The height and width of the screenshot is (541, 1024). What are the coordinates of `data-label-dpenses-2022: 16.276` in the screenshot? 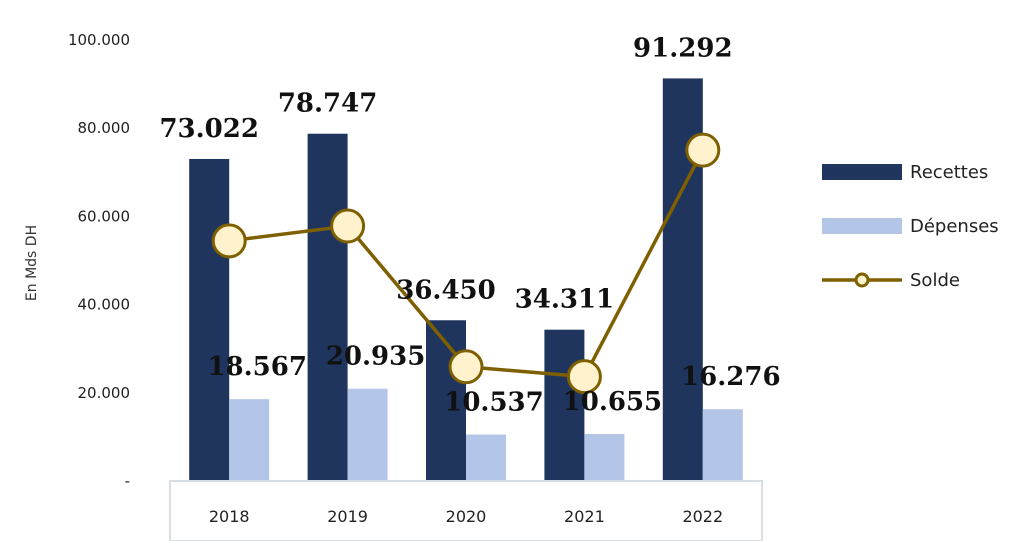 It's located at (731, 377).